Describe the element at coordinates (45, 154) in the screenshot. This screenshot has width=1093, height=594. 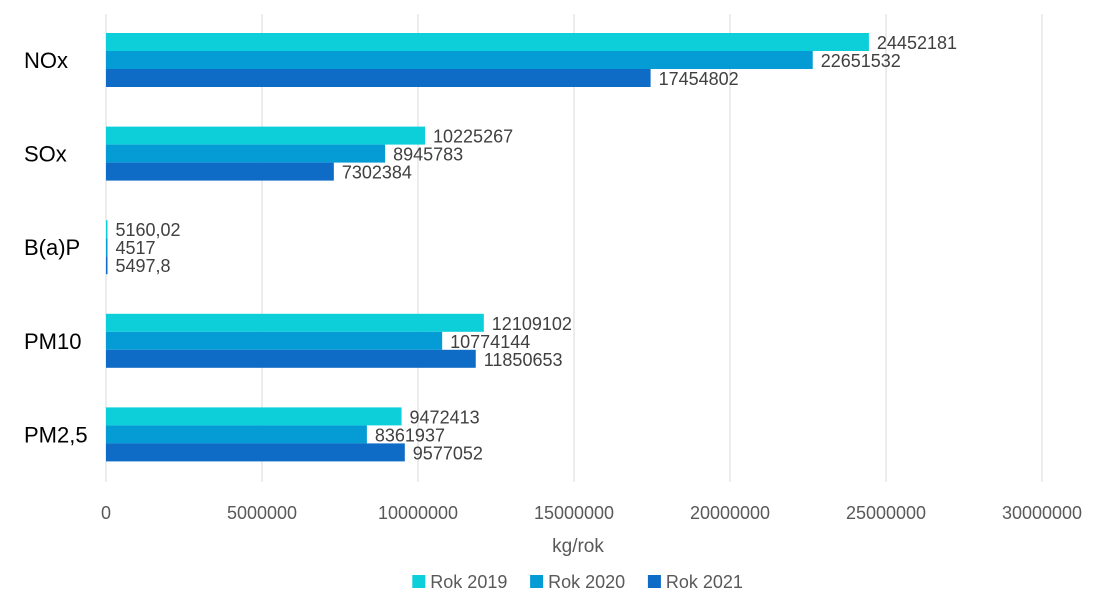
I see `category-label: SOx` at that location.